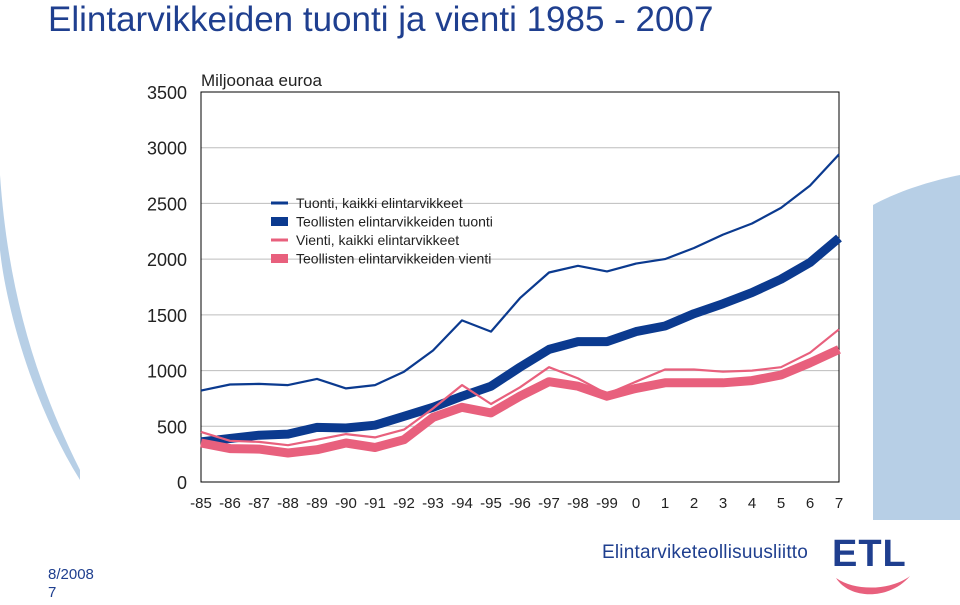 Image resolution: width=960 pixels, height=605 pixels. What do you see at coordinates (167, 288) in the screenshot?
I see `y-axis-ticks: 0 500 1000 1500 2000 2500 3000 3500` at bounding box center [167, 288].